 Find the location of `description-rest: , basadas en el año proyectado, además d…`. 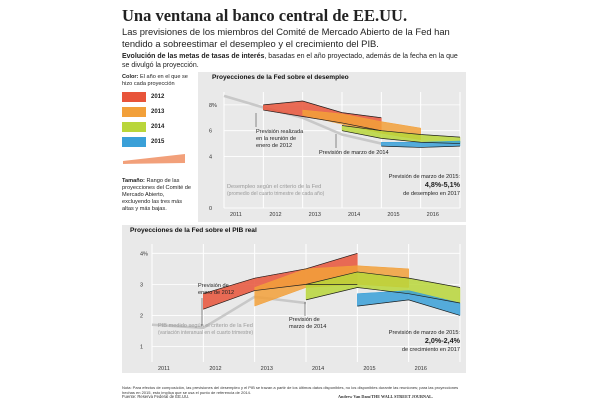

description-rest: , basadas en el año proyectado, además d… is located at coordinates (290, 61).